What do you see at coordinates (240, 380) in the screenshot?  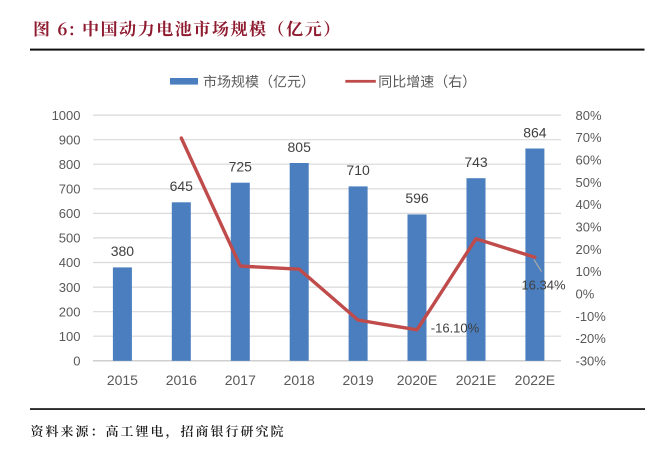 I see `svg-text: 2017` at bounding box center [240, 380].